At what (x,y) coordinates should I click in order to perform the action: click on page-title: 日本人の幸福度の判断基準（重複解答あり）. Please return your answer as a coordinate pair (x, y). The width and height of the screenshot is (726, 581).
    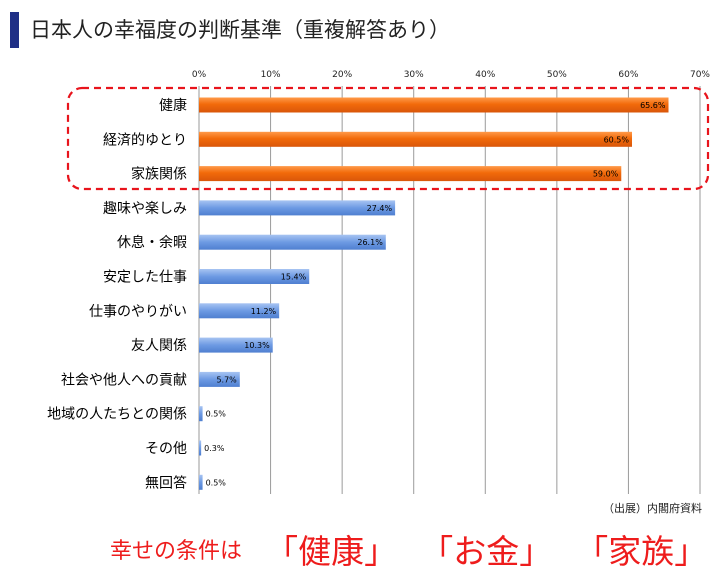
    Looking at the image, I should click on (240, 30).